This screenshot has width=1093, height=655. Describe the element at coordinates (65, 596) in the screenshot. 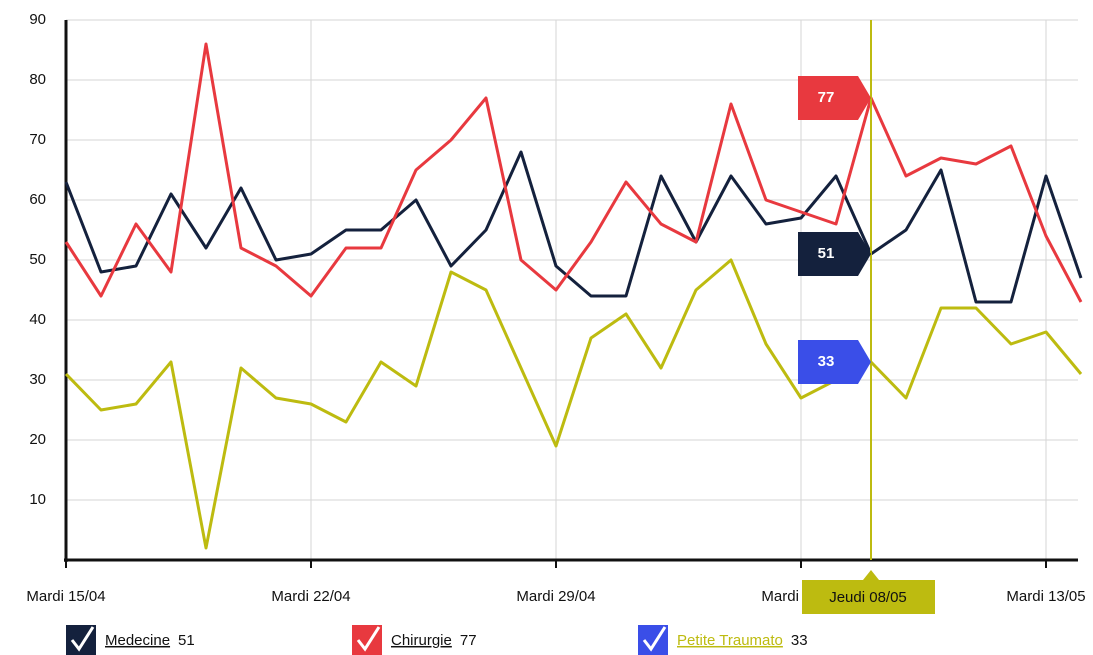

I see `x-tick-label: Mardi 15/04` at that location.